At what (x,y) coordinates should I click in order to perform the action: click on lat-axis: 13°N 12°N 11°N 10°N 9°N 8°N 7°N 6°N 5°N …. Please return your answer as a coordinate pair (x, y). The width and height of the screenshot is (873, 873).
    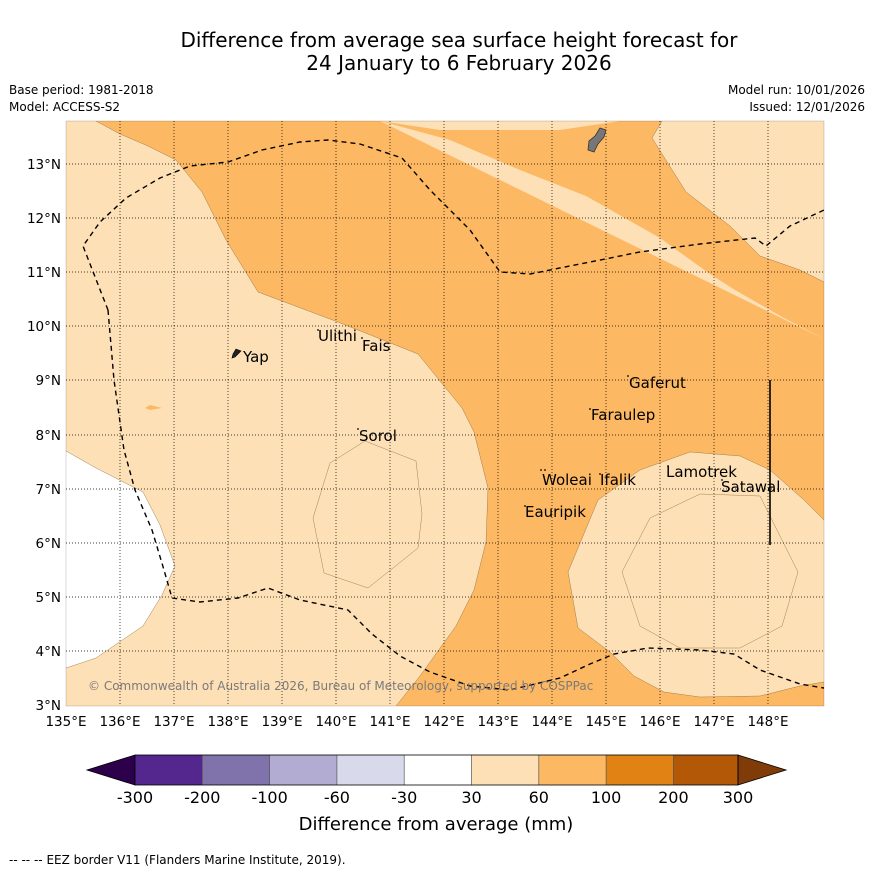
    Looking at the image, I should click on (44, 435).